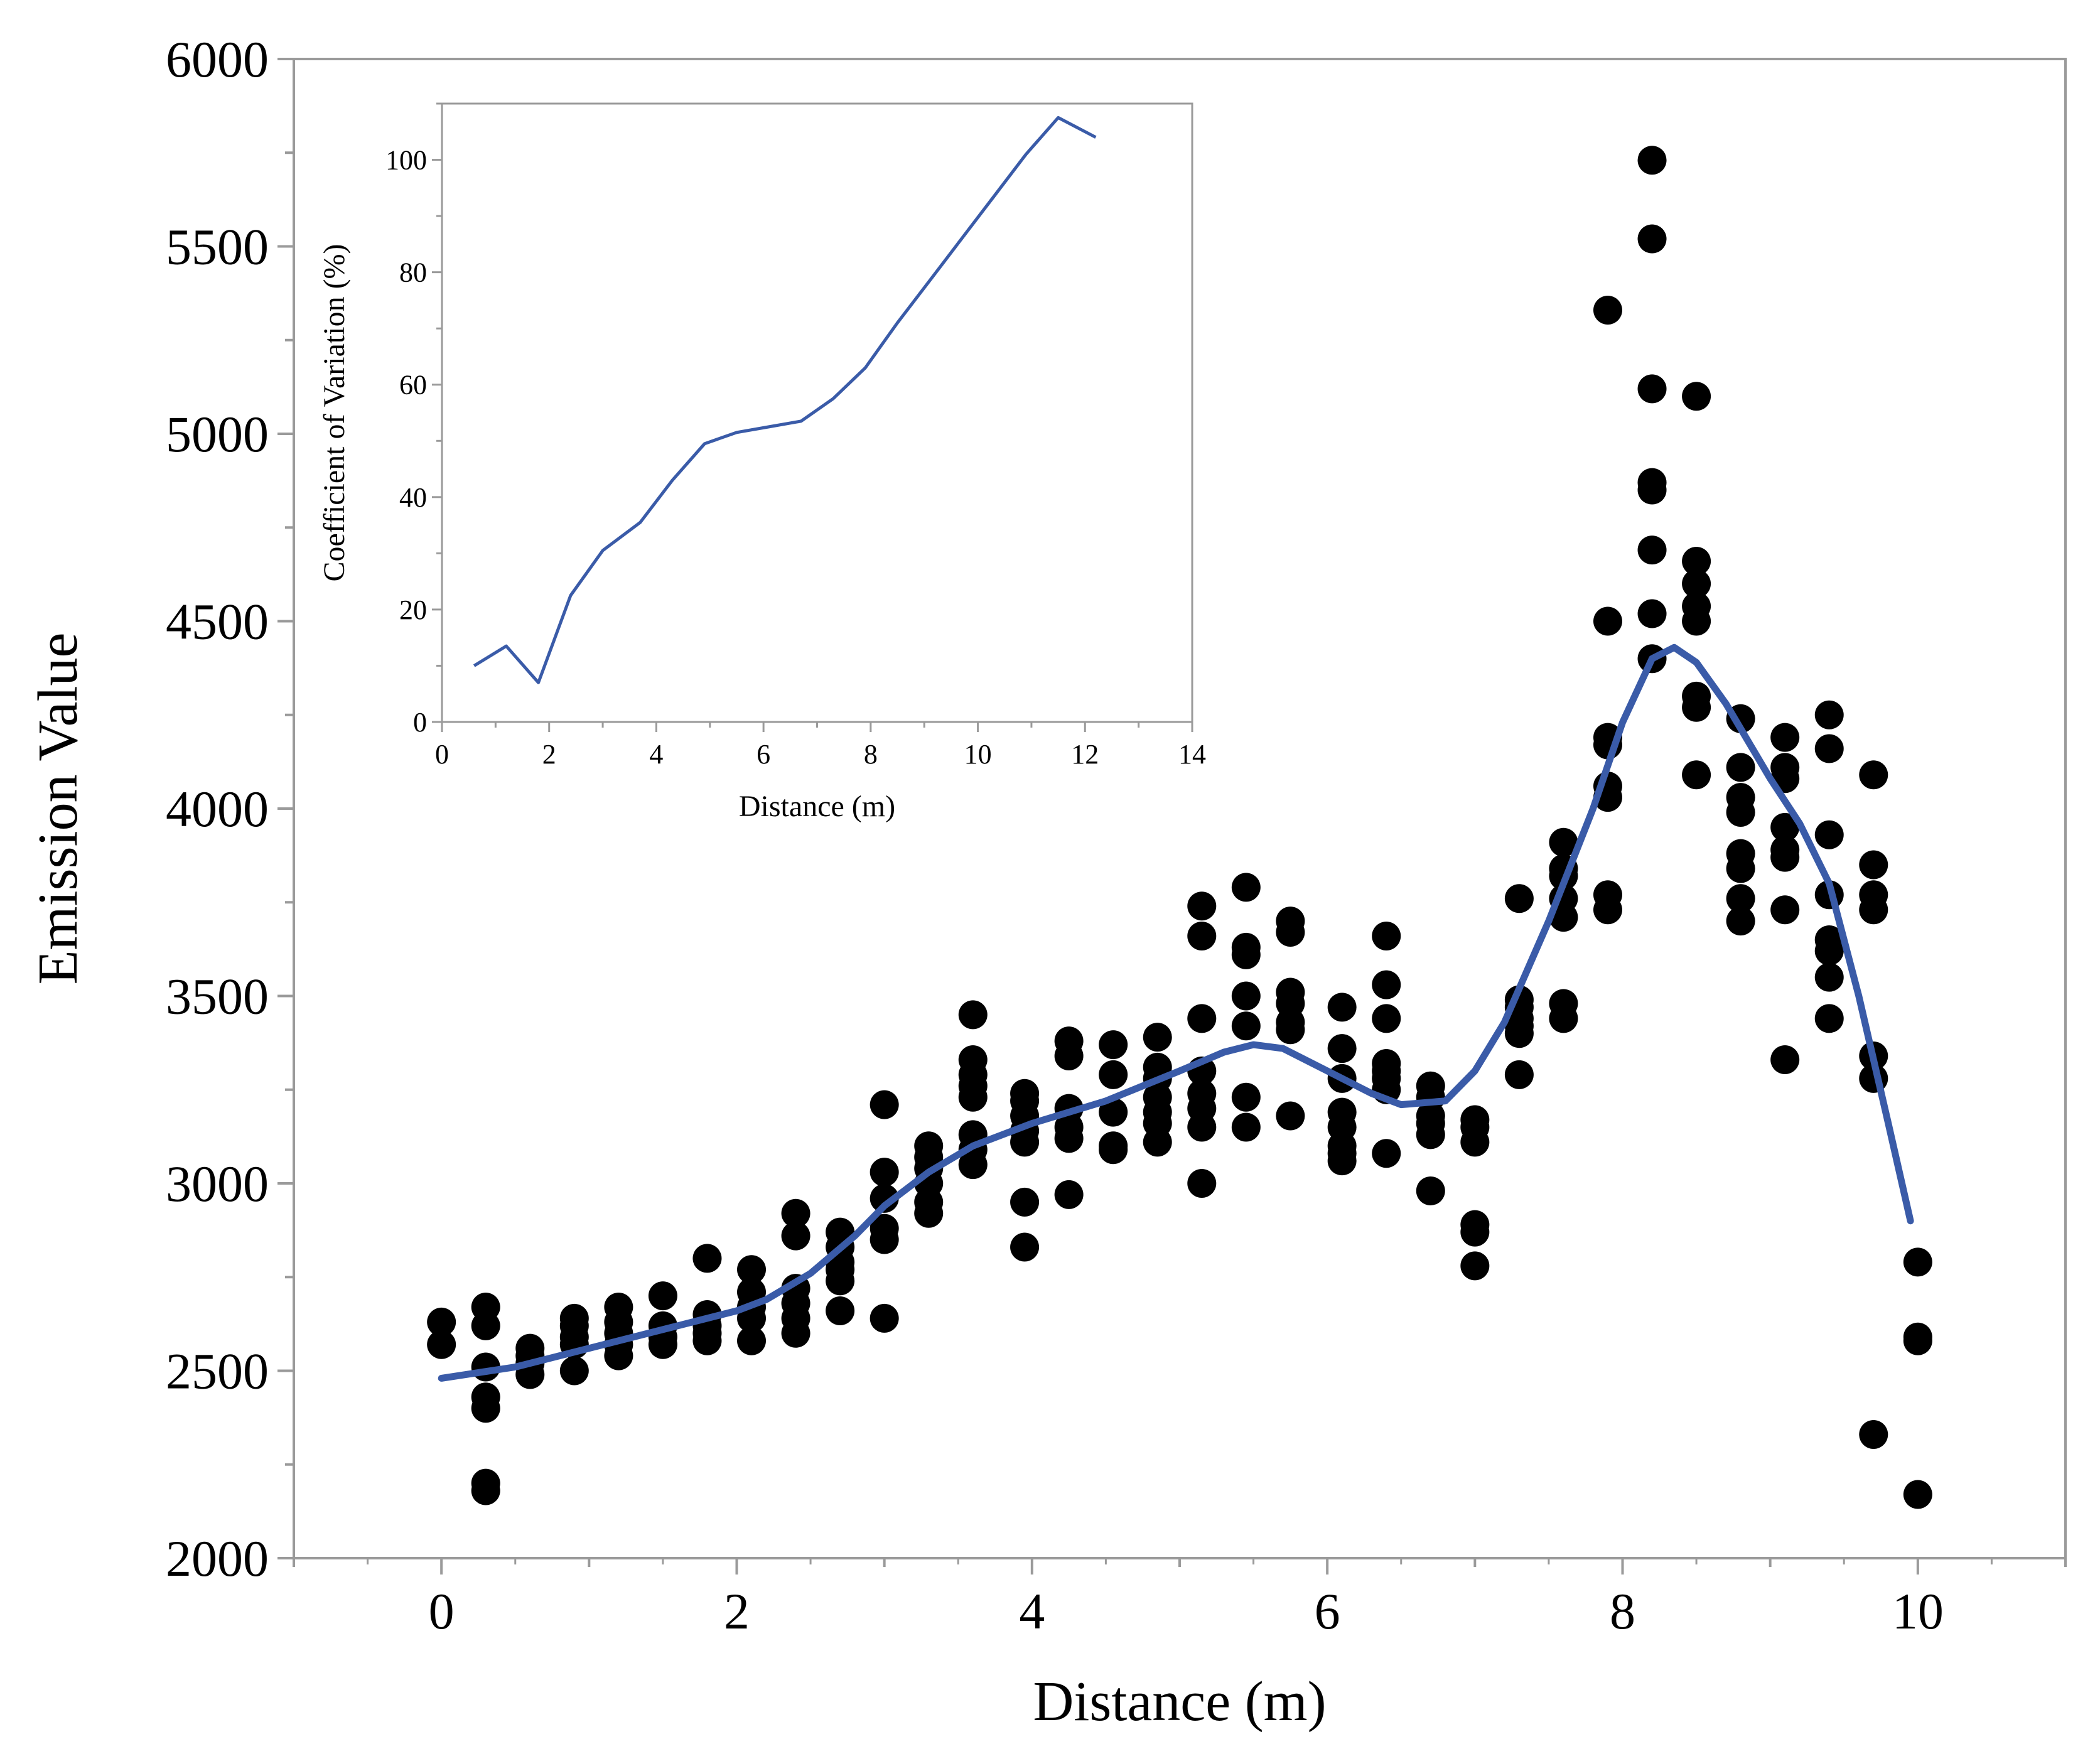 This screenshot has height=1744, width=2100. What do you see at coordinates (1192, 754) in the screenshot?
I see `inset-x-tick-label: 14` at bounding box center [1192, 754].